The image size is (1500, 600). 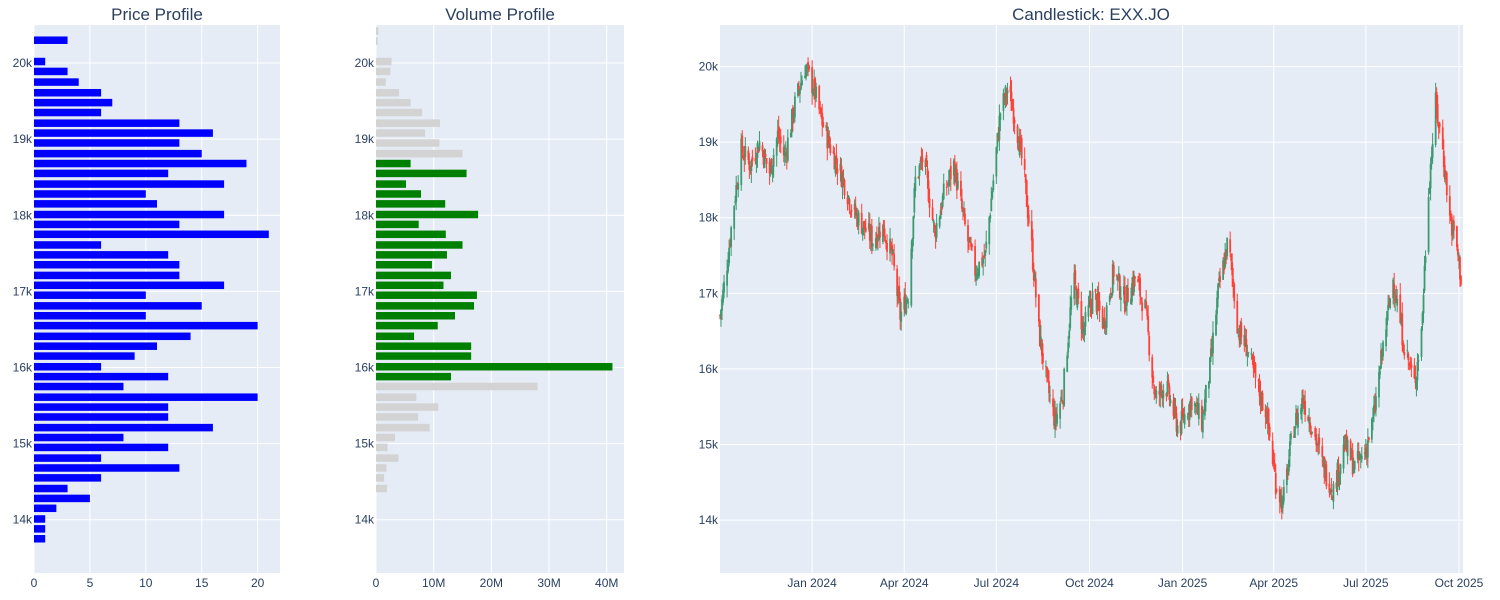 What do you see at coordinates (709, 445) in the screenshot?
I see `y-tick-label: 15k` at bounding box center [709, 445].